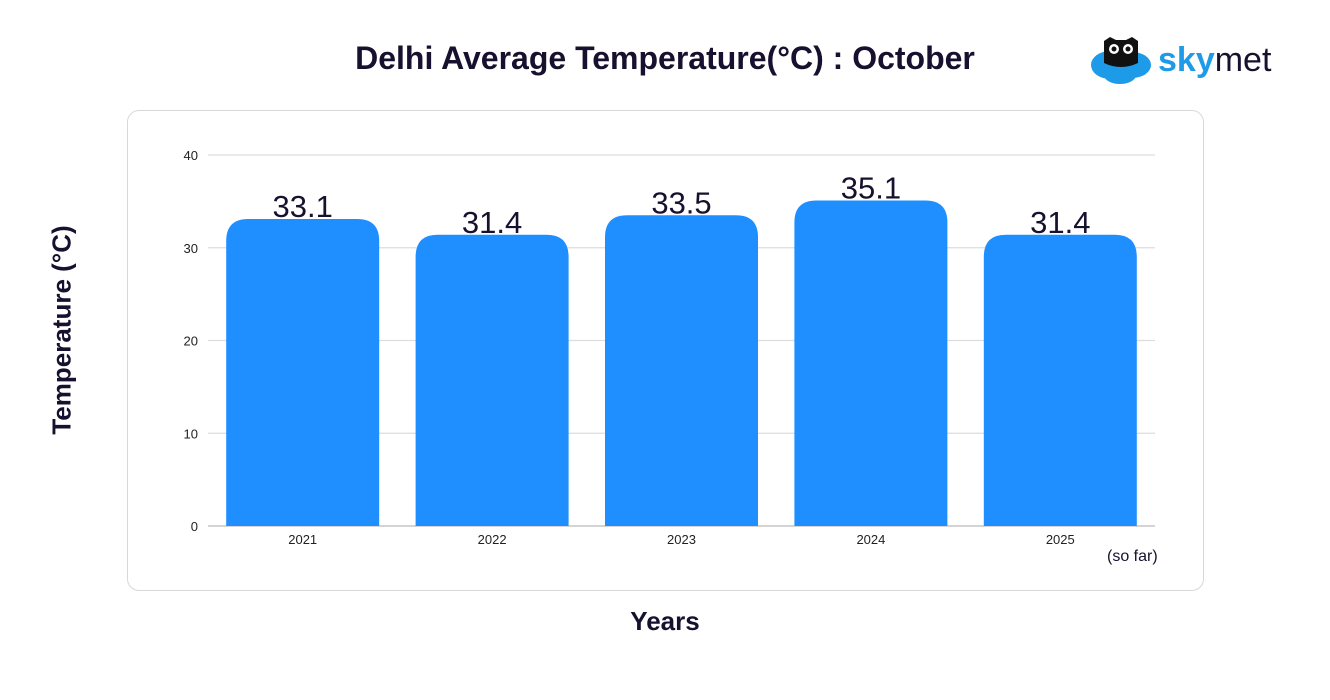  Describe the element at coordinates (191, 248) in the screenshot. I see `y-tick-label: 30` at that location.